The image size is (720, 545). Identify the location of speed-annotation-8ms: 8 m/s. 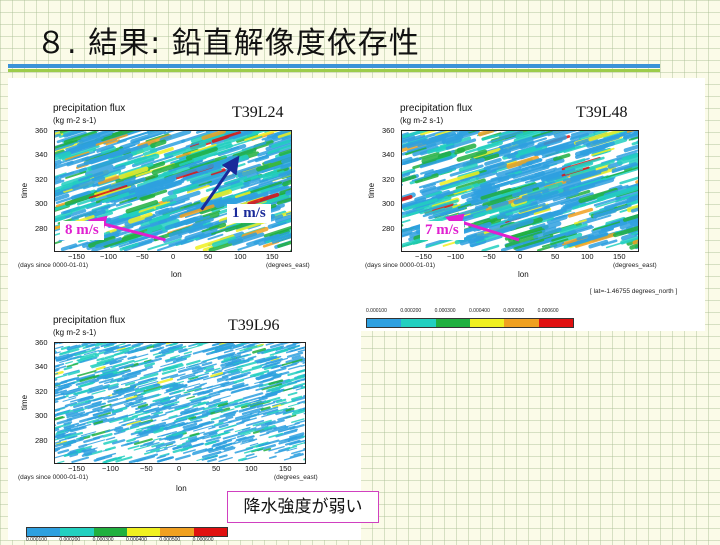
(82, 230).